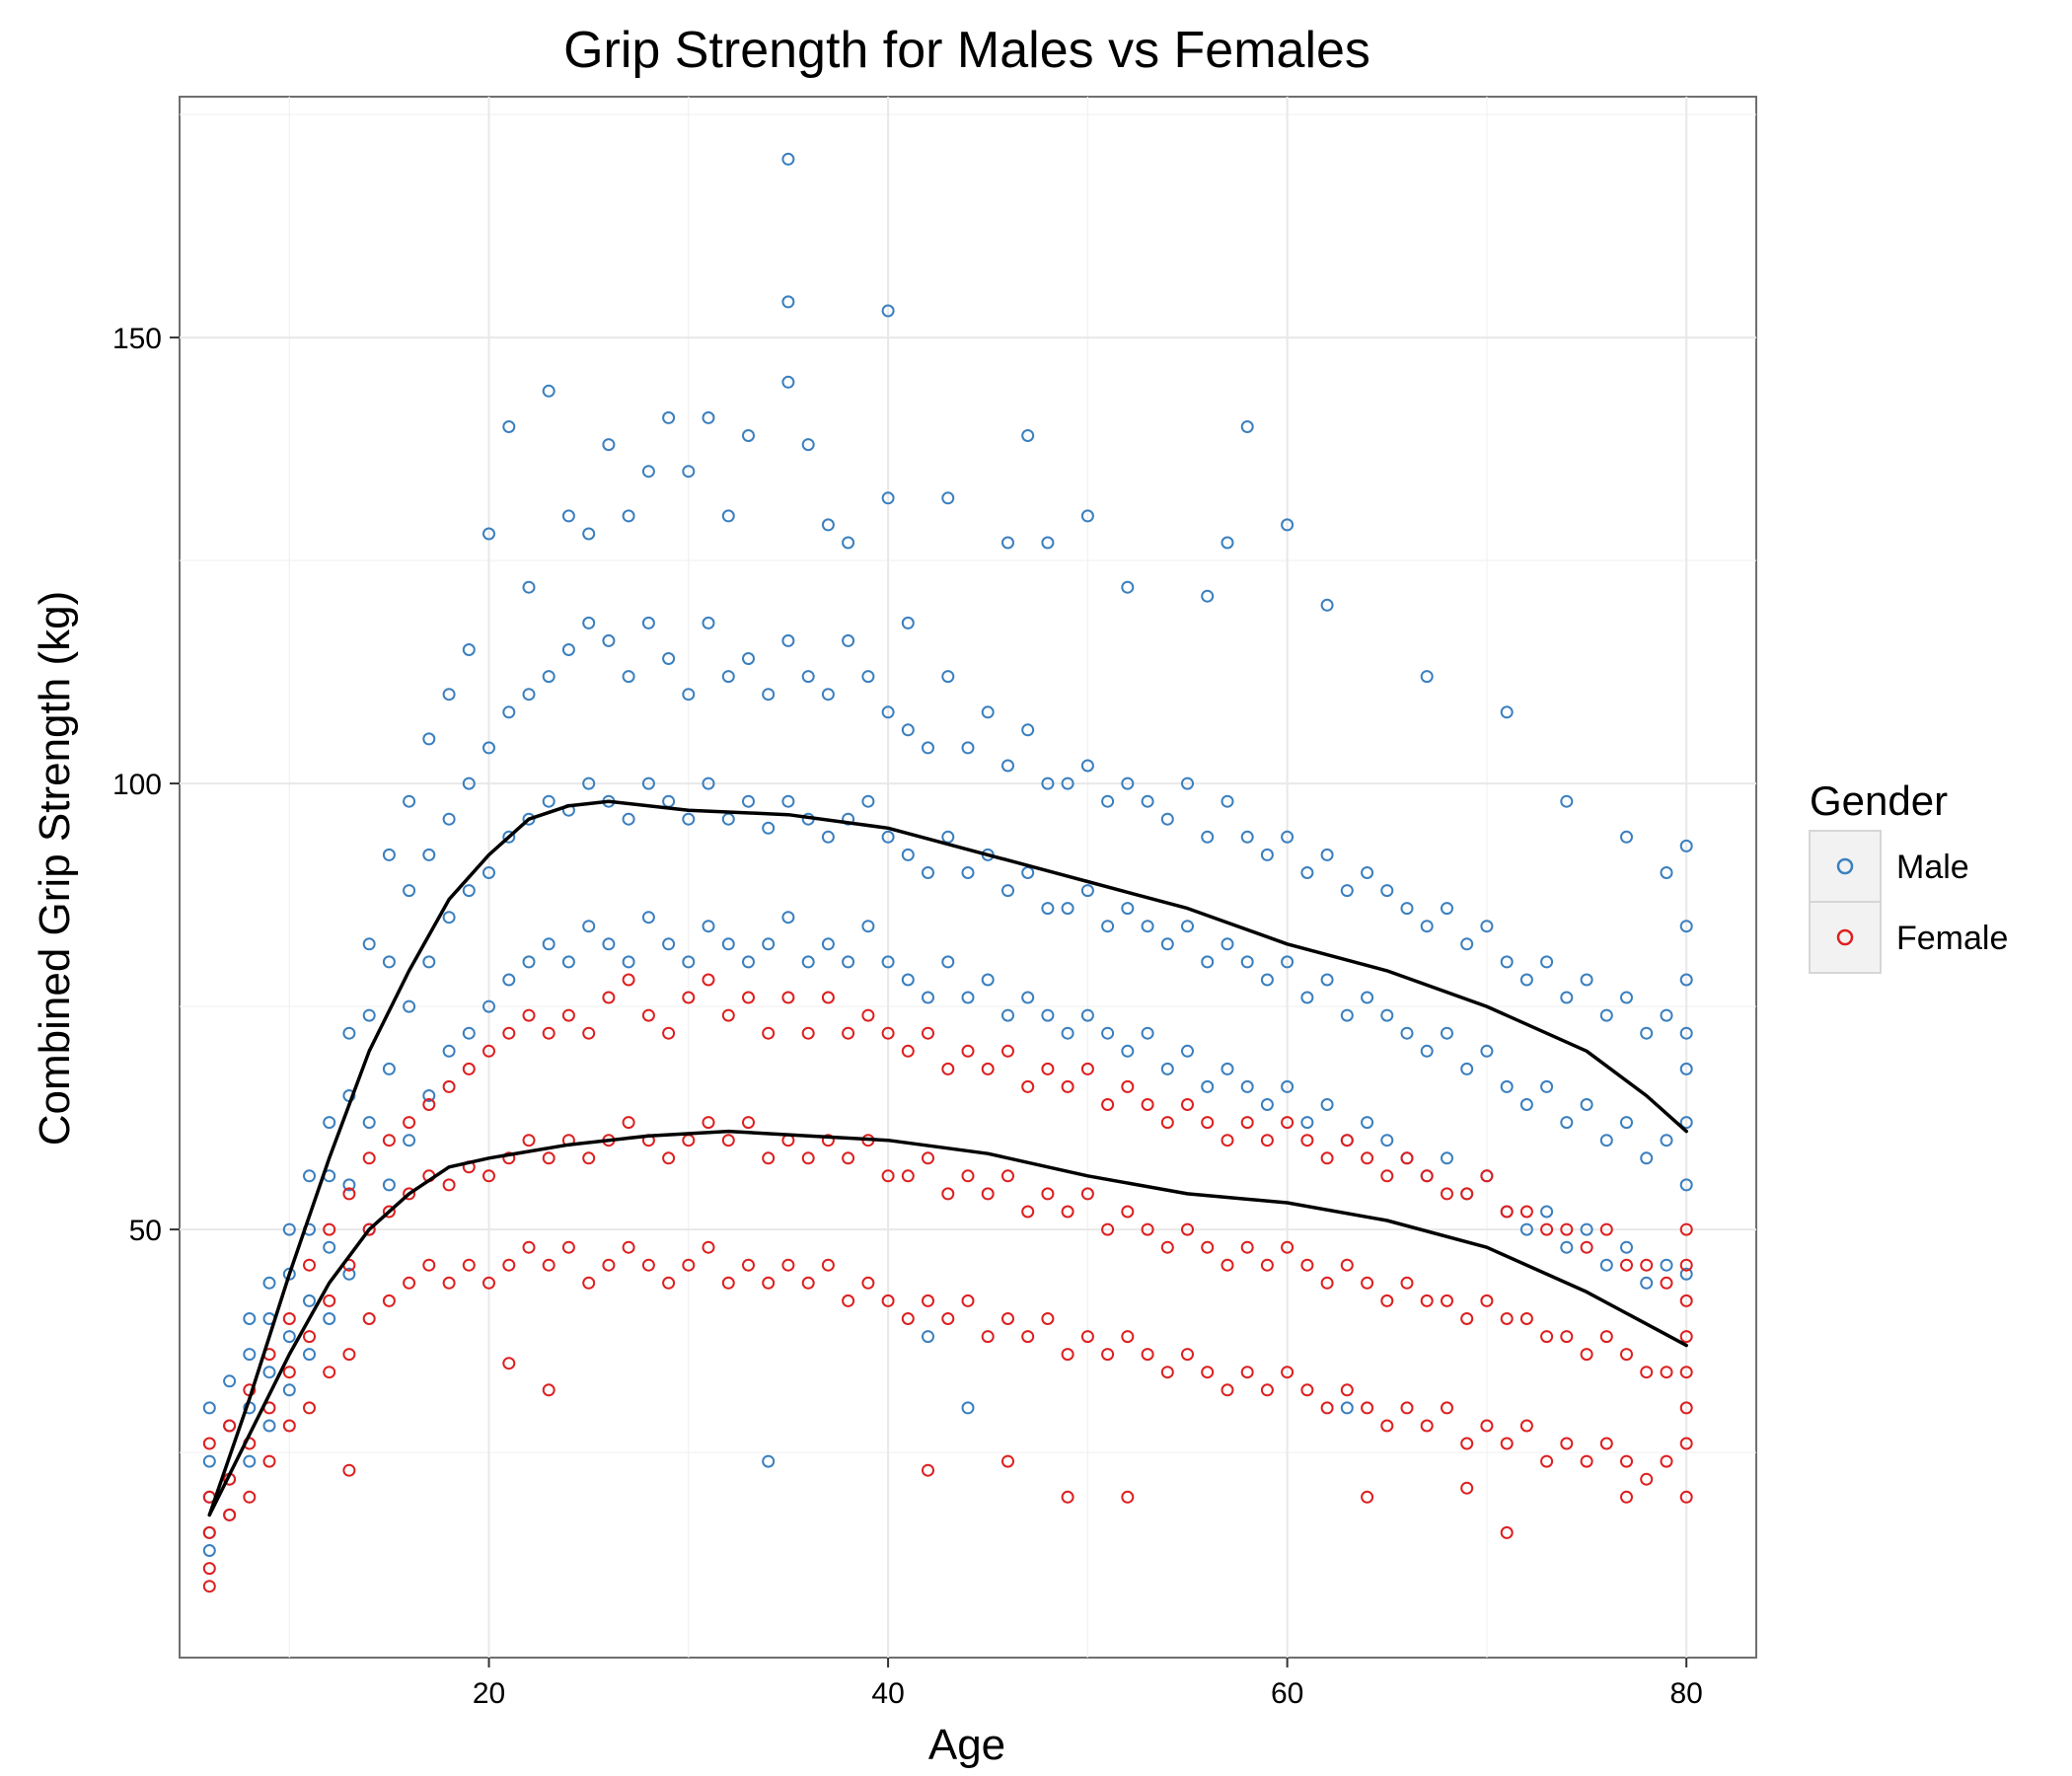 The width and height of the screenshot is (2072, 1776). I want to click on y-tick-label-2: 150, so click(137, 339).